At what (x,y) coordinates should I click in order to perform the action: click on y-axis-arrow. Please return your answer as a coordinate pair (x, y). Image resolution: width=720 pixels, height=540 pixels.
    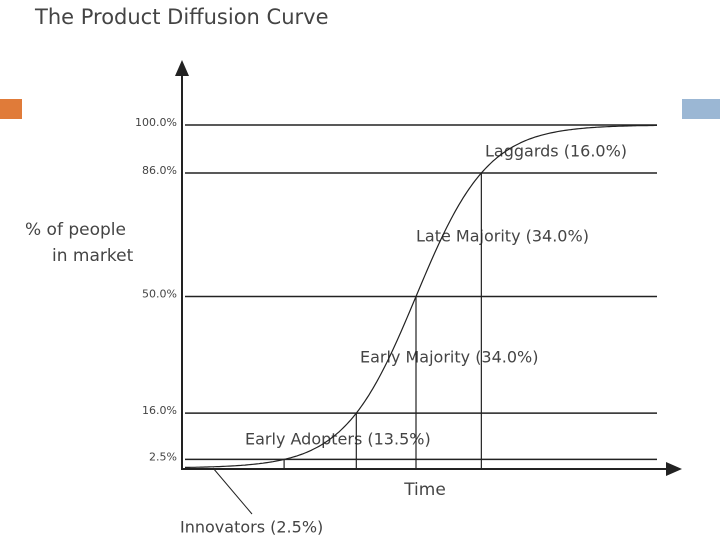
    Looking at the image, I should click on (182, 68).